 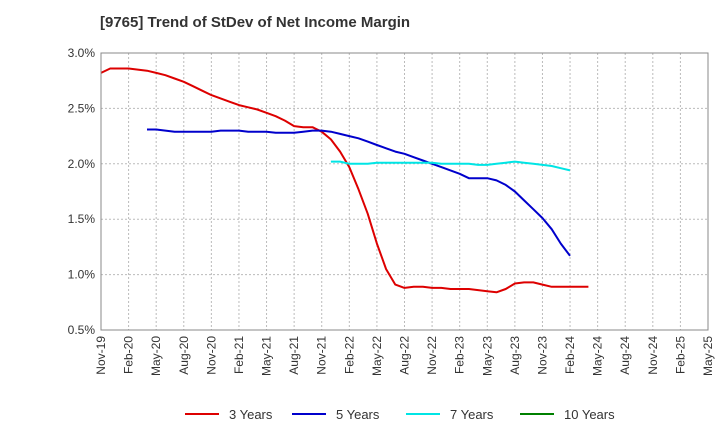 I want to click on x-tick-label: May-25, so click(x=708, y=356).